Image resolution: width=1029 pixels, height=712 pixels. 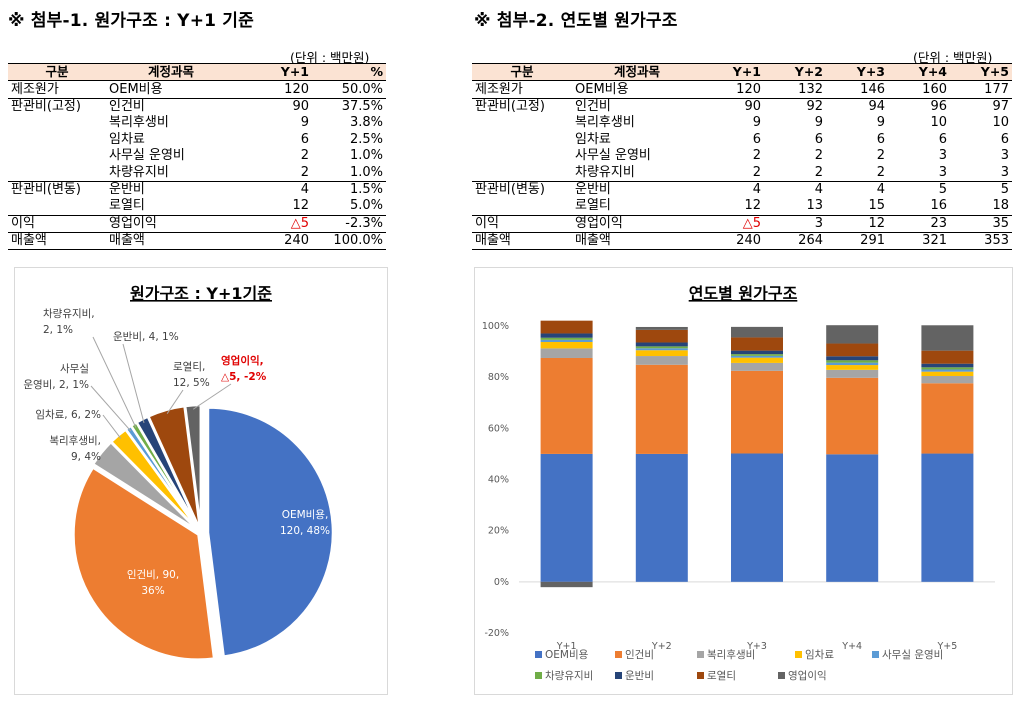 I want to click on table1-value-cell: 6, so click(x=304, y=139).